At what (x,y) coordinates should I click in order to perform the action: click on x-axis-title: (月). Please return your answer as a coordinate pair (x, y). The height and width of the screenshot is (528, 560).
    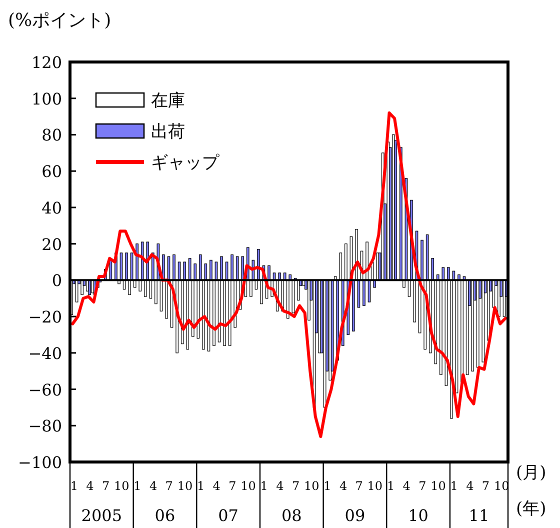
    Looking at the image, I should click on (531, 473).